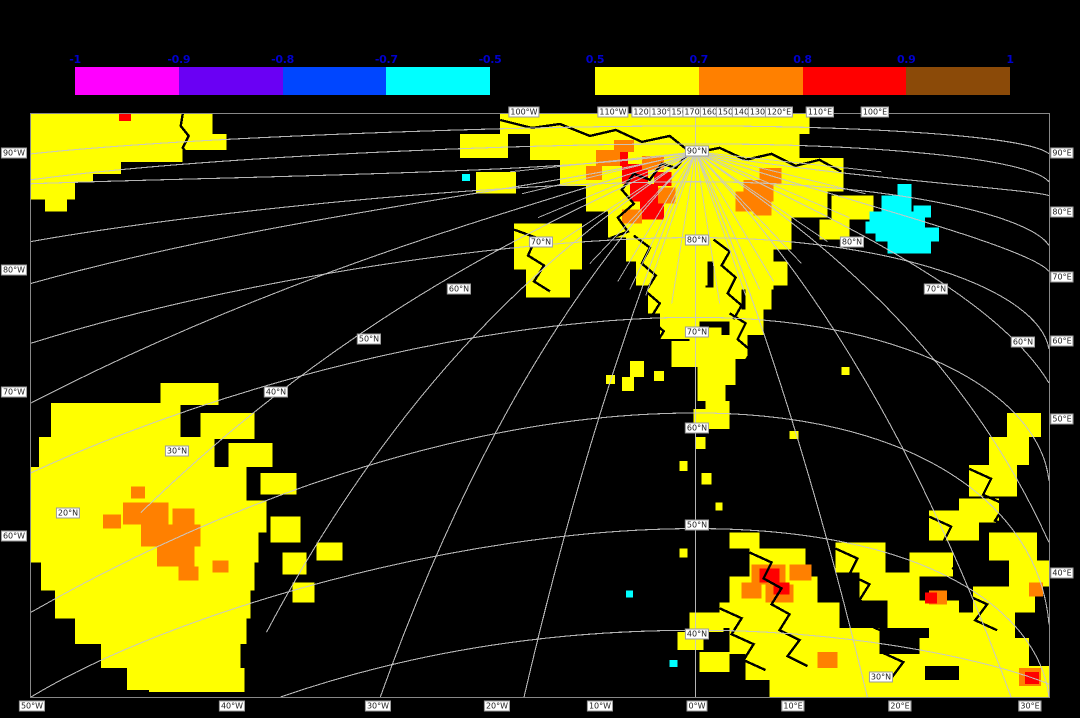 Image resolution: width=1080 pixels, height=718 pixels. I want to click on graticule-label: 60°W, so click(14, 536).